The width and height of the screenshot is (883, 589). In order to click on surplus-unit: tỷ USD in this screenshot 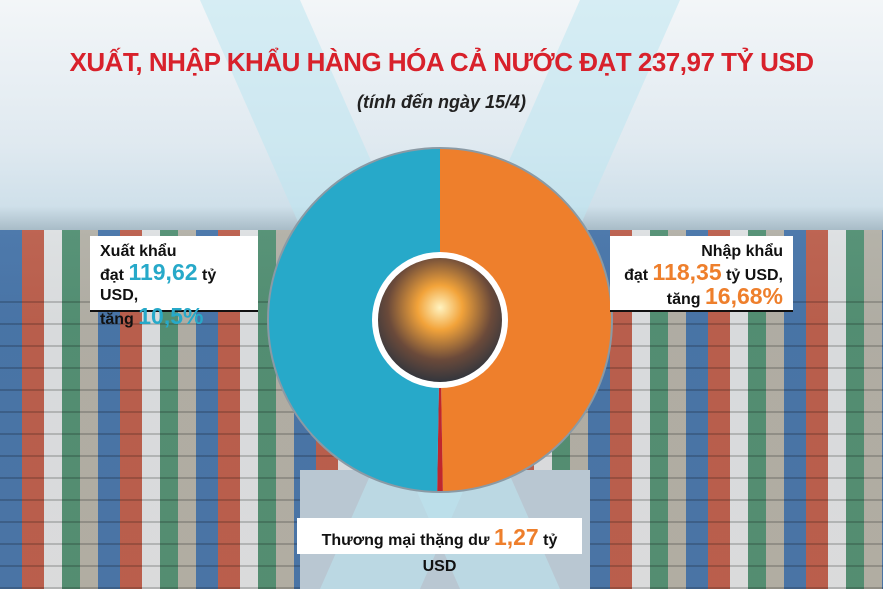, I will do `click(490, 553)`.